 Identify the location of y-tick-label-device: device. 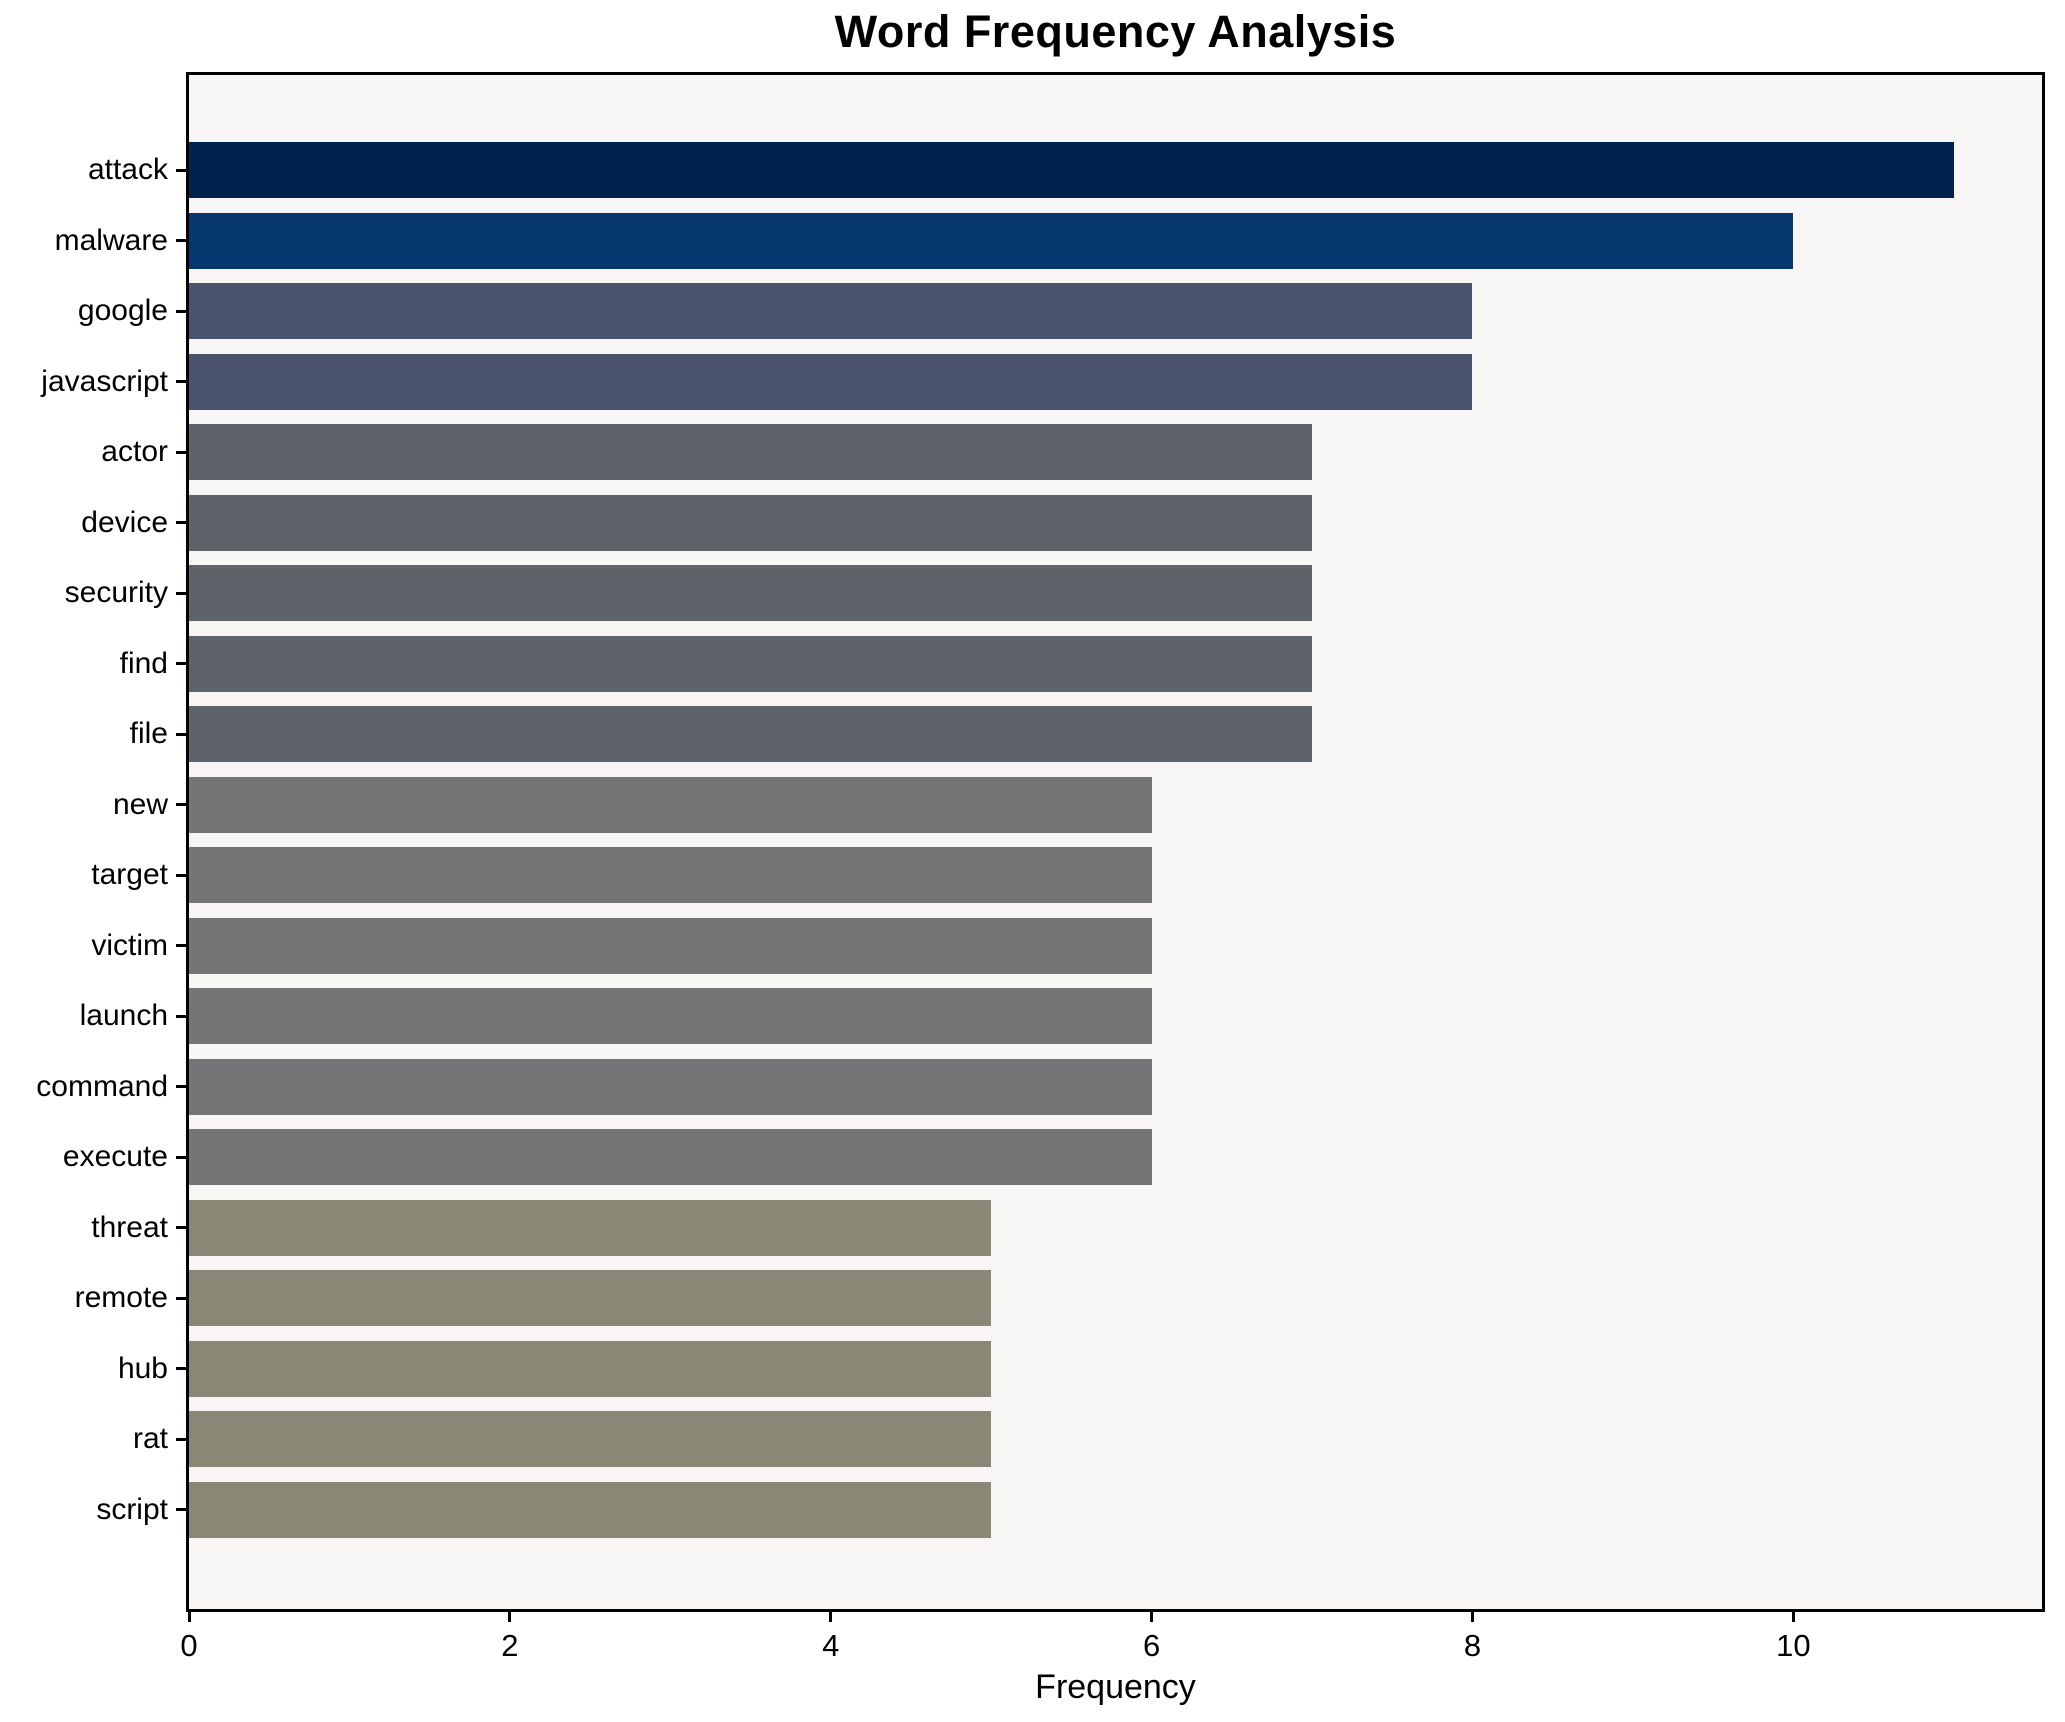
(124, 522).